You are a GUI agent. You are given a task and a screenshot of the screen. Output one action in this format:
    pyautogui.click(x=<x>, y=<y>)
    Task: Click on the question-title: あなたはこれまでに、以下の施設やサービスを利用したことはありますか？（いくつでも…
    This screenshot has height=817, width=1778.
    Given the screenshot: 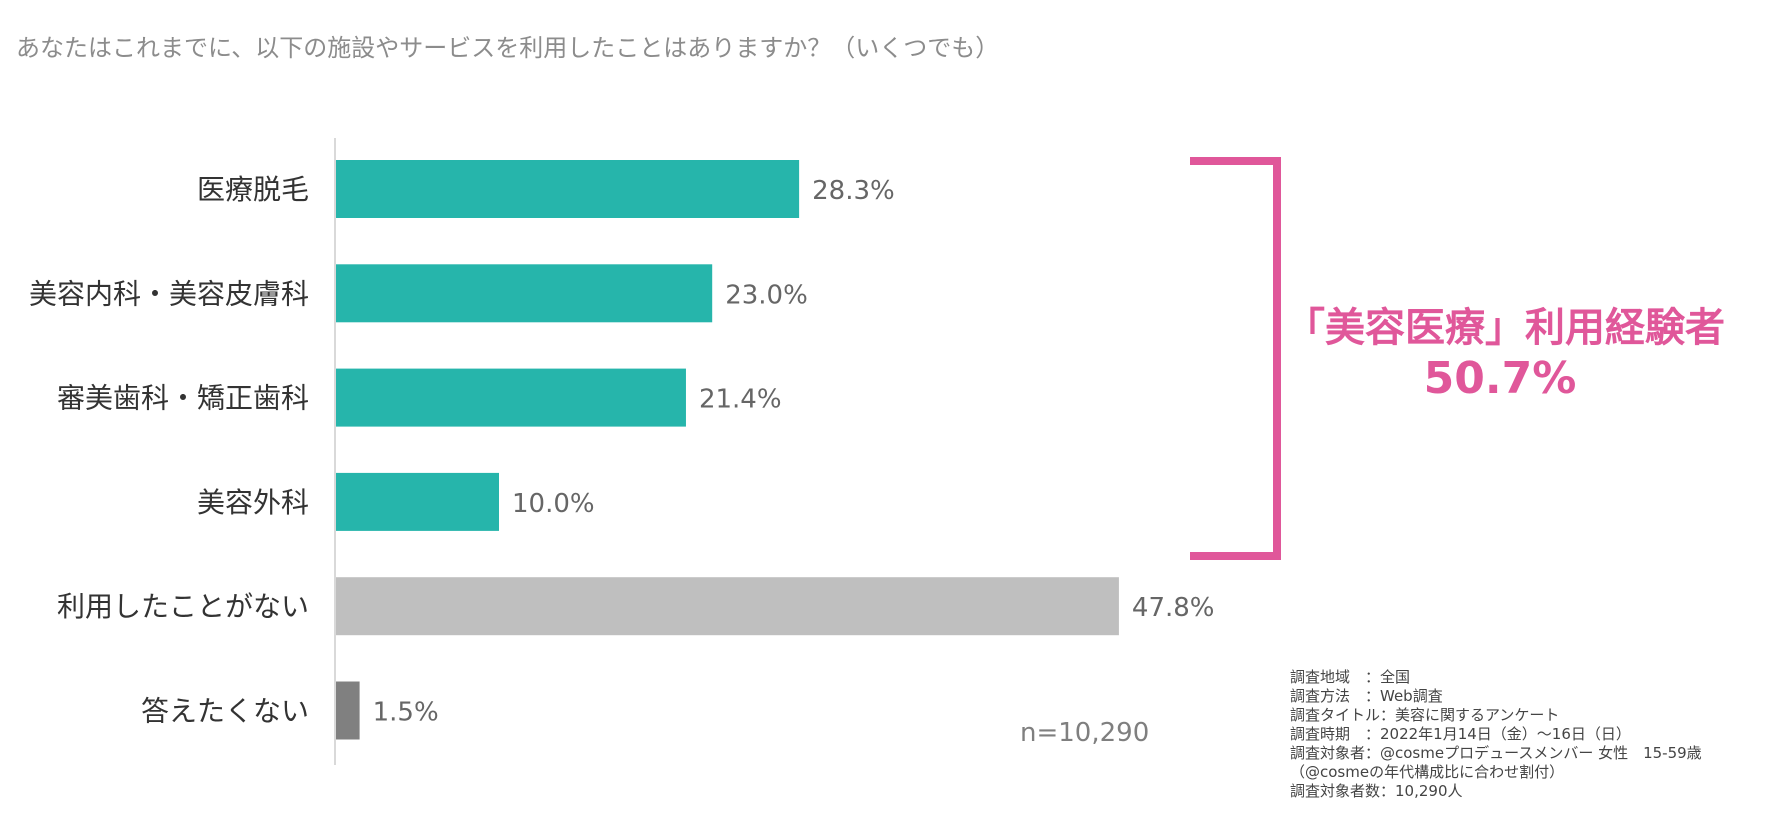 What is the action you would take?
    pyautogui.click(x=508, y=48)
    